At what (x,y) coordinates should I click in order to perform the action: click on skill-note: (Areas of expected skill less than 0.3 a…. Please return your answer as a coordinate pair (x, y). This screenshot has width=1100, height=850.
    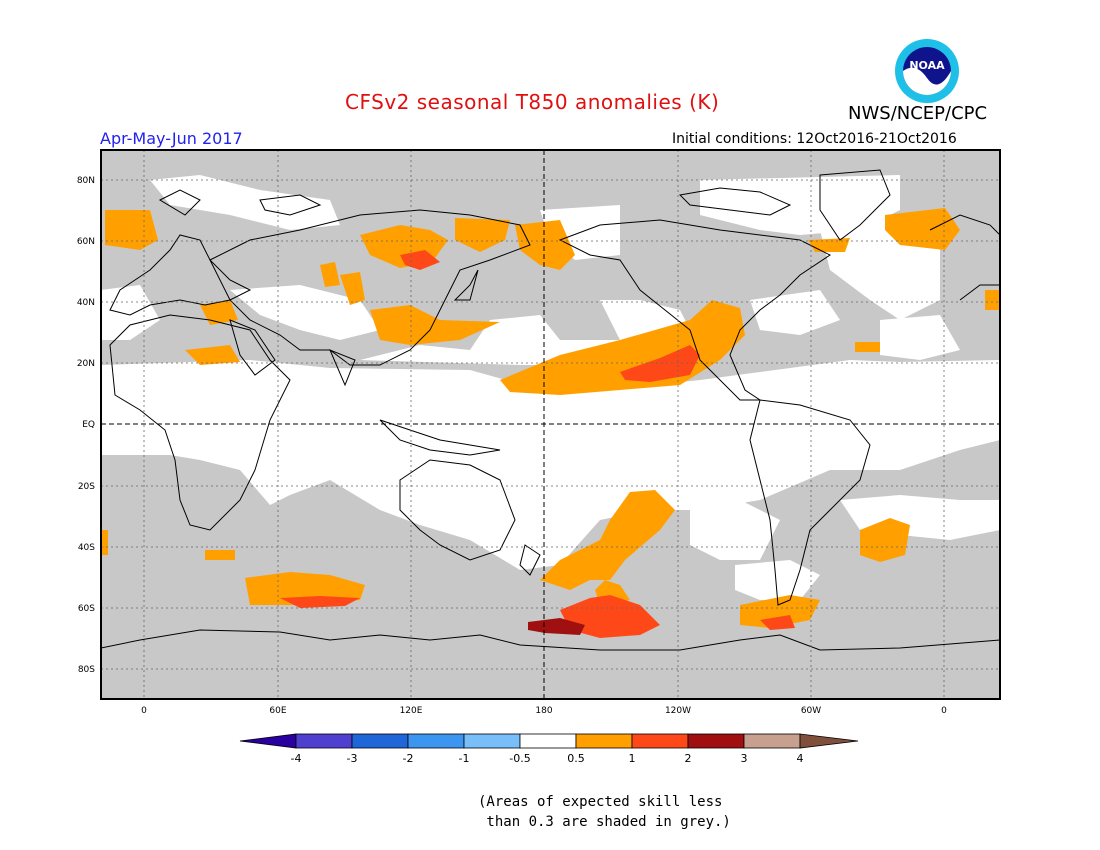
    Looking at the image, I should click on (604, 812).